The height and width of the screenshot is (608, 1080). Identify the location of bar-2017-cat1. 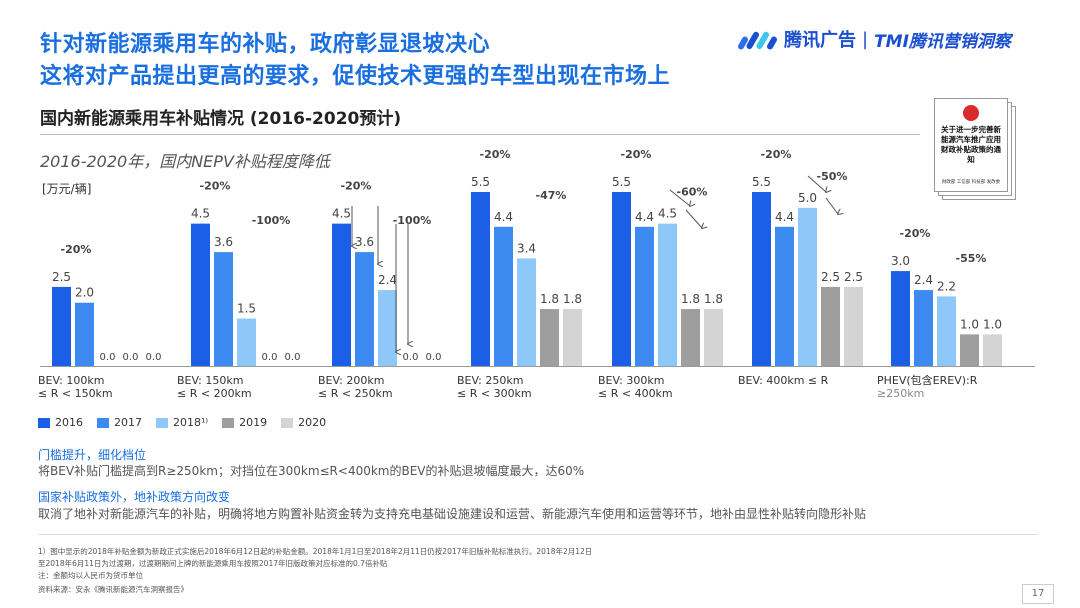
(223, 309).